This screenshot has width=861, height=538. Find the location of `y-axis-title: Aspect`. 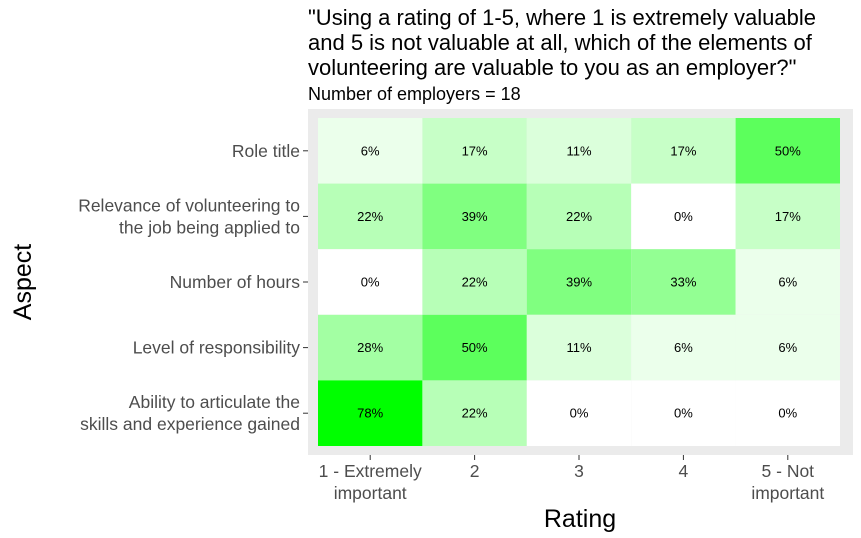

y-axis-title: Aspect is located at coordinates (23, 282).